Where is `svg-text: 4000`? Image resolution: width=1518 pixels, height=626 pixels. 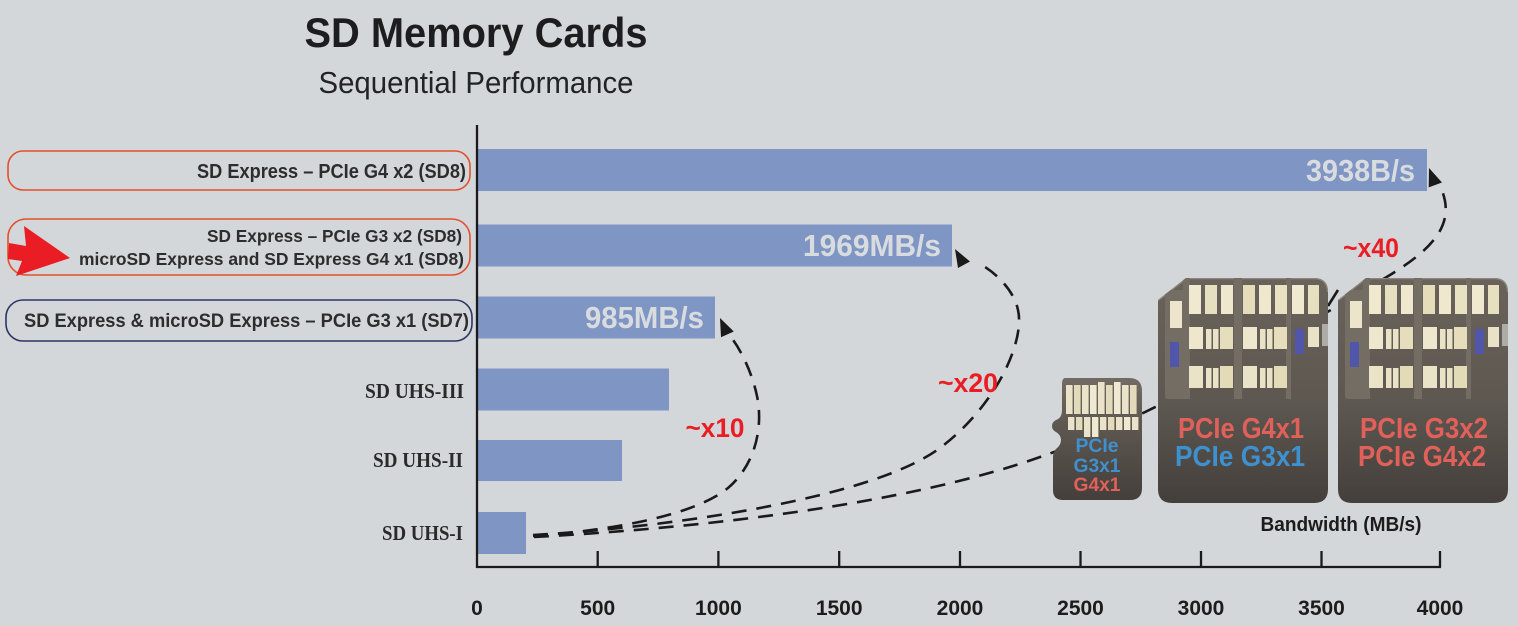
svg-text: 4000 is located at coordinates (1440, 608).